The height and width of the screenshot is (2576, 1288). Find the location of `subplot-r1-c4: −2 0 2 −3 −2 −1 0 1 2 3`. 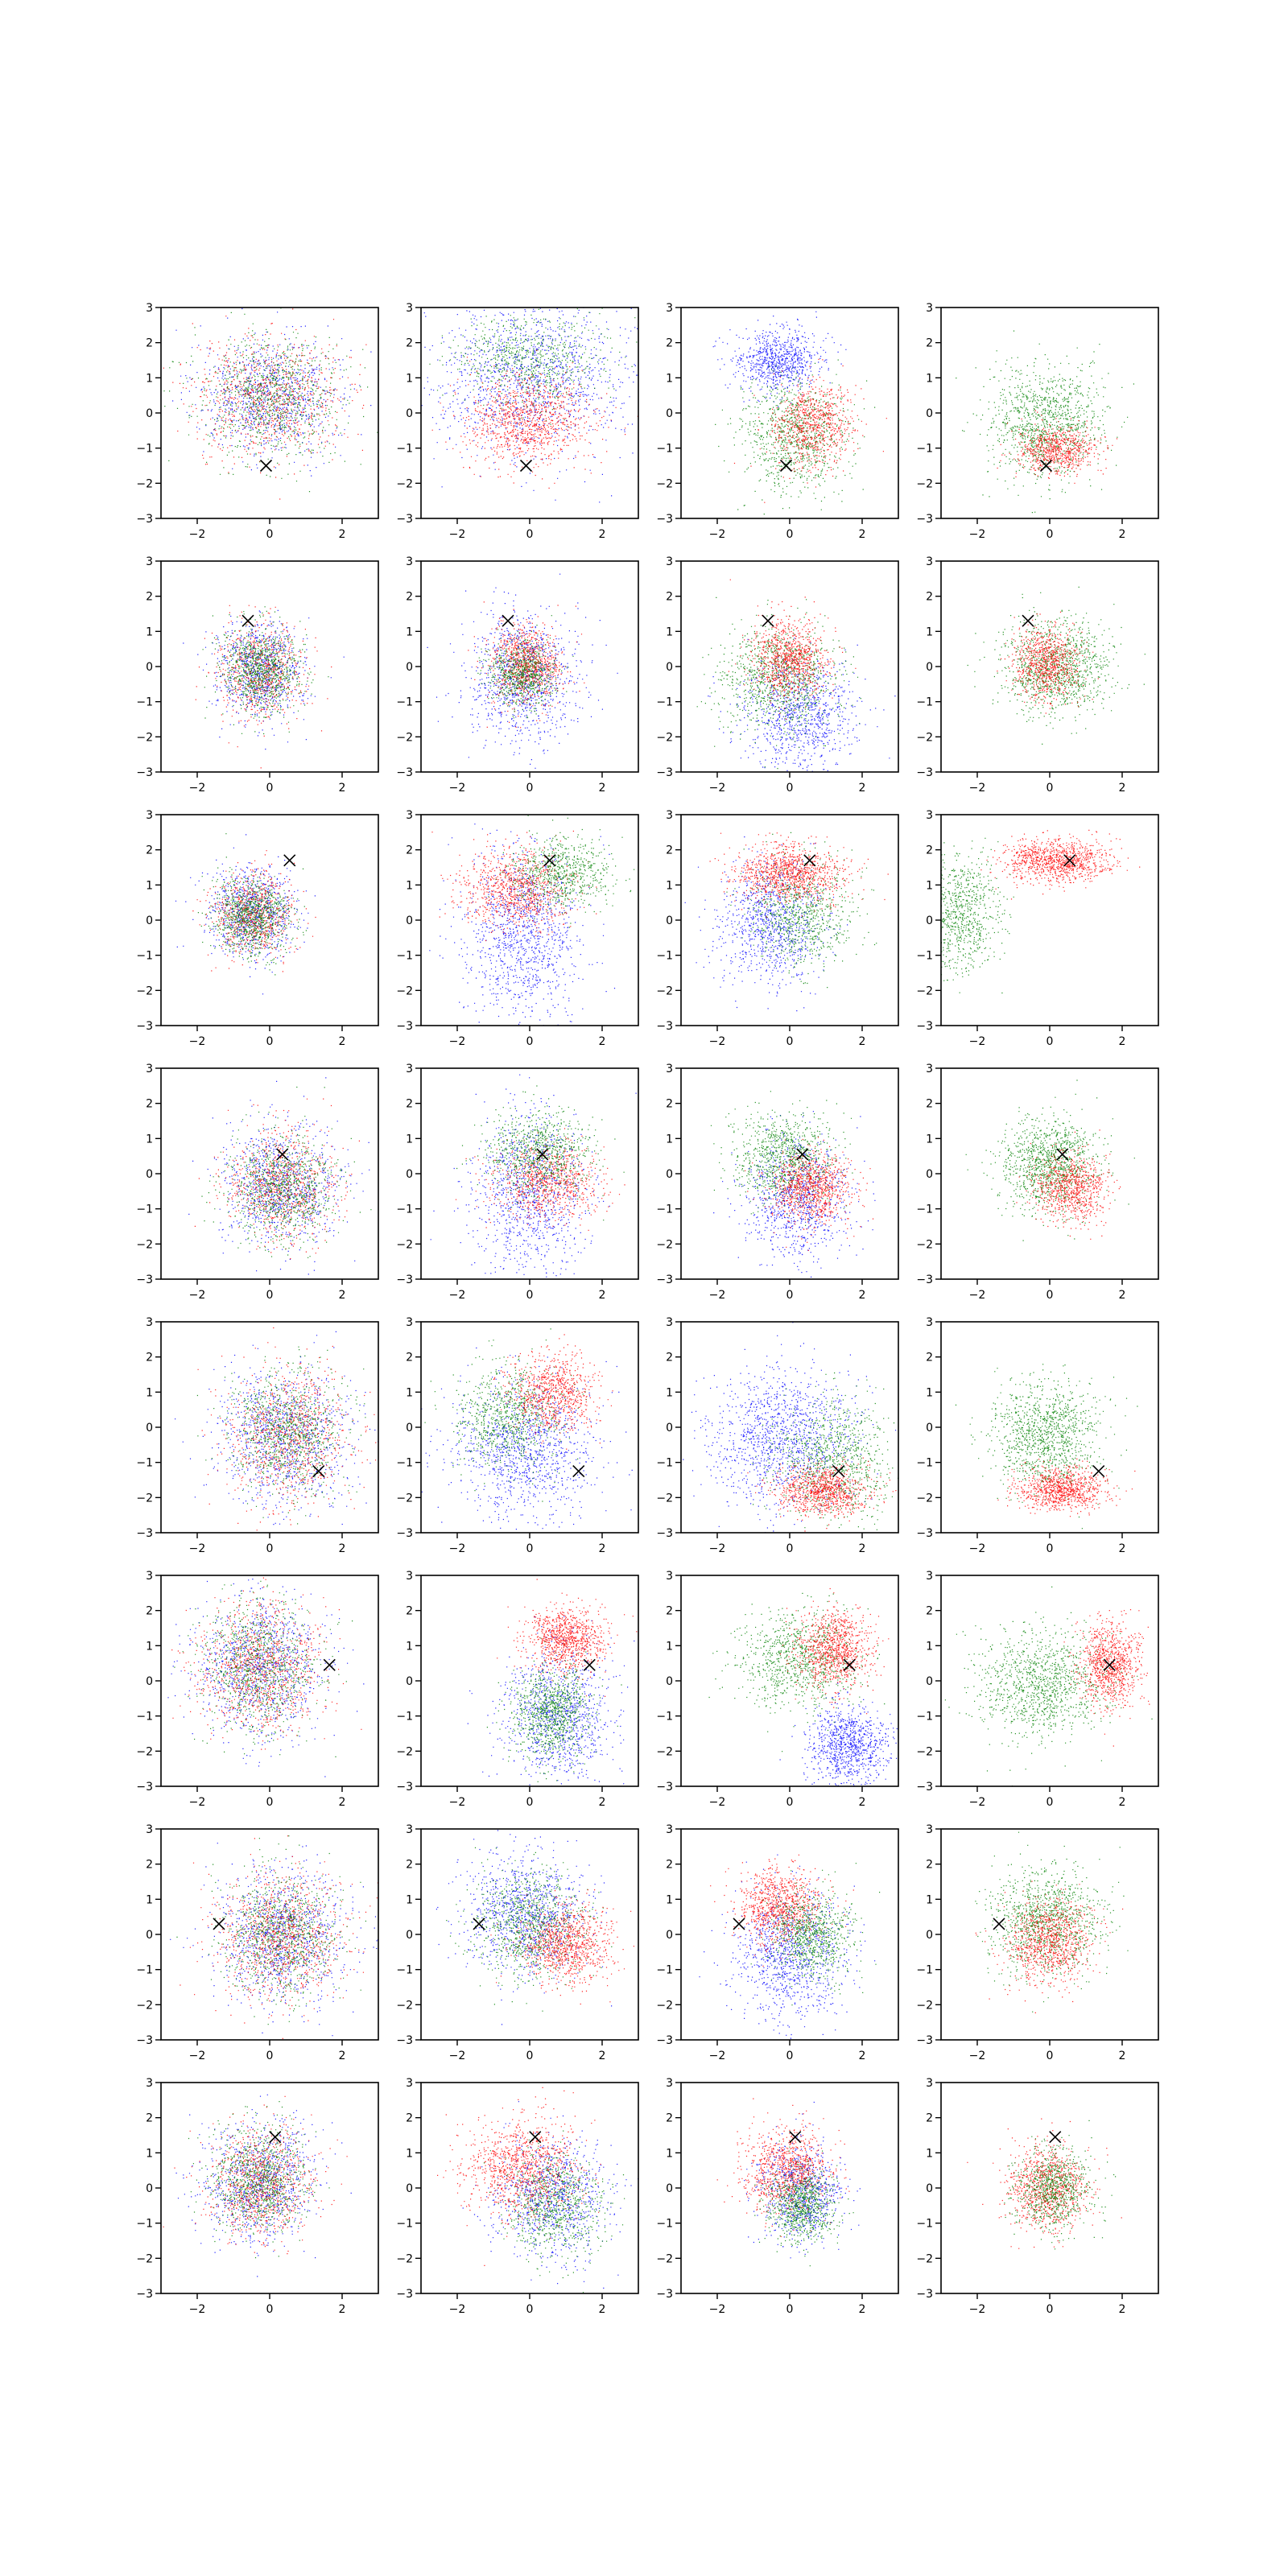

subplot-r1-c4: −2 0 2 −3 −2 −1 0 1 2 3 is located at coordinates (1037, 422).